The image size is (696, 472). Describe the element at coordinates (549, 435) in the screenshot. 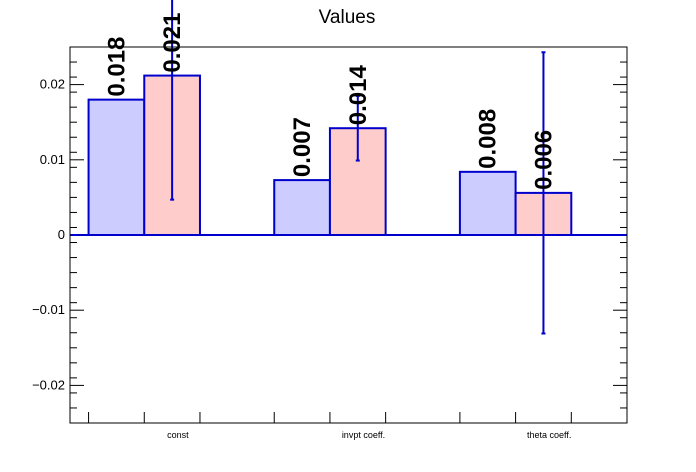

I see `x-category-label: theta coeff.` at that location.